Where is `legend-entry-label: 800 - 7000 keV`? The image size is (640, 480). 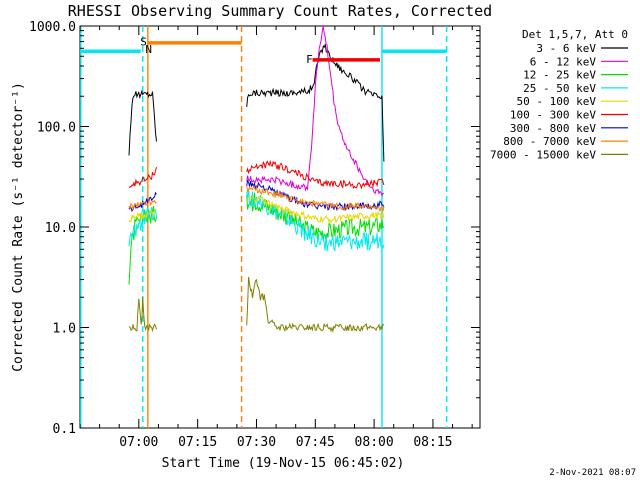 legend-entry-label: 800 - 7000 keV is located at coordinates (549, 141).